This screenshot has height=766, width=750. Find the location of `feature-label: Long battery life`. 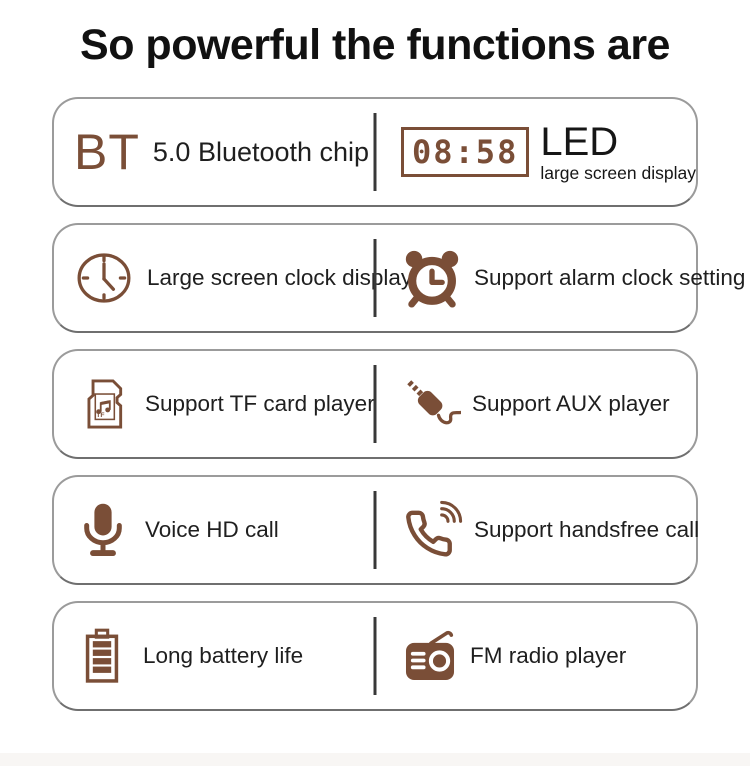

feature-label: Long battery life is located at coordinates (223, 656).